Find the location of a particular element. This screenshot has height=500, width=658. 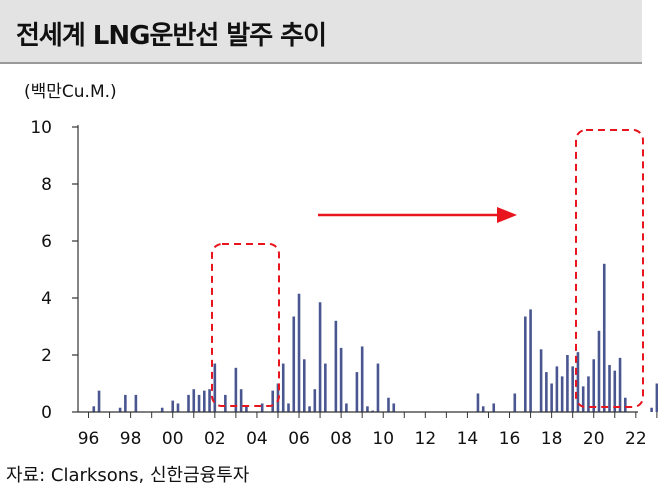

x-tick-label: 10 is located at coordinates (383, 439).